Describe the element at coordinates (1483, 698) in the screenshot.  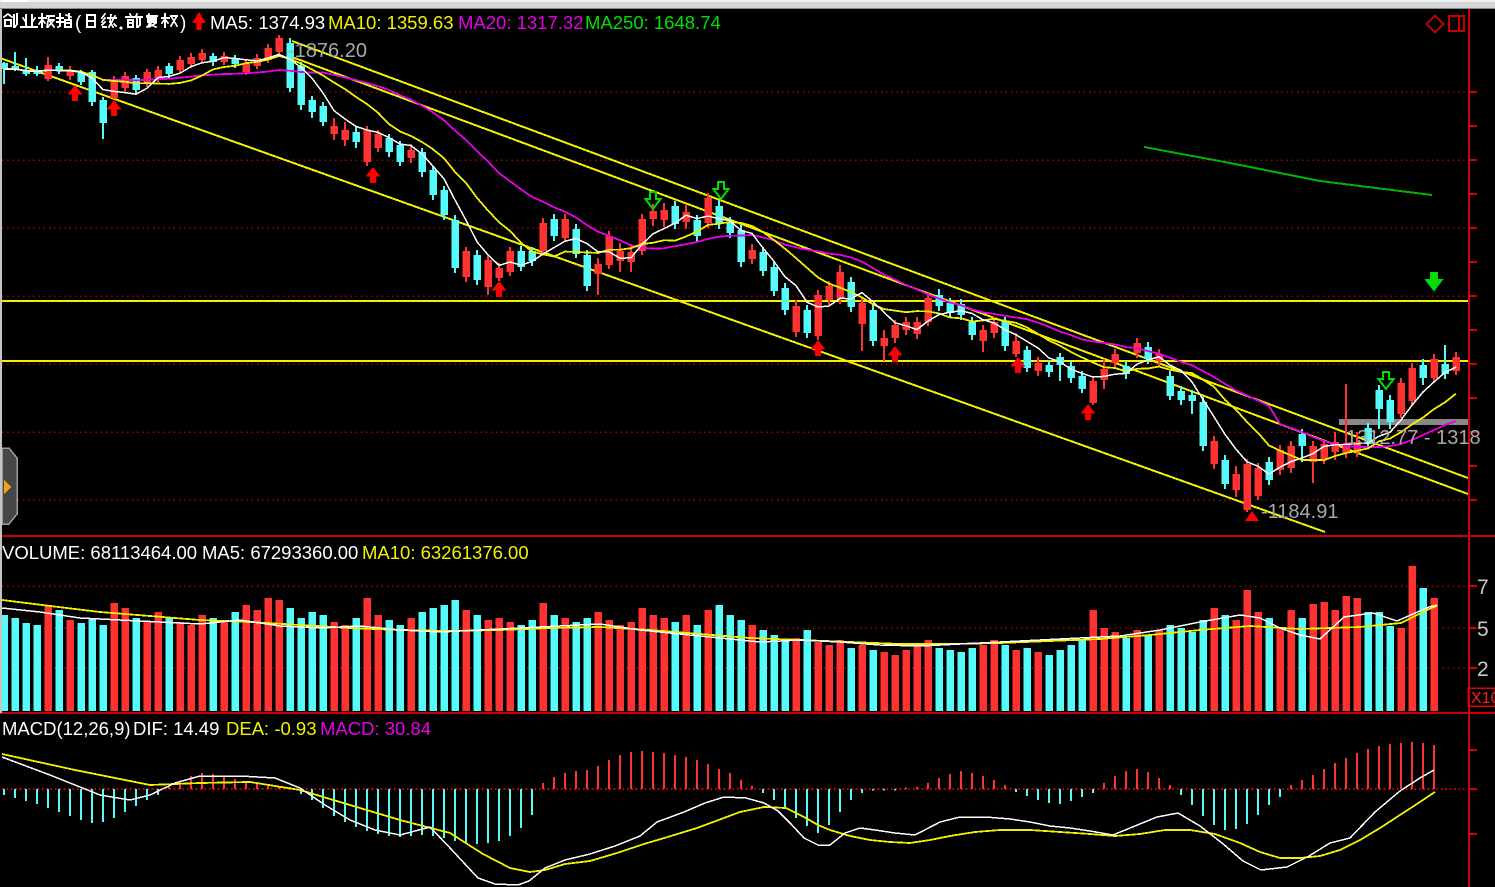
I see `svg-text: X10` at that location.